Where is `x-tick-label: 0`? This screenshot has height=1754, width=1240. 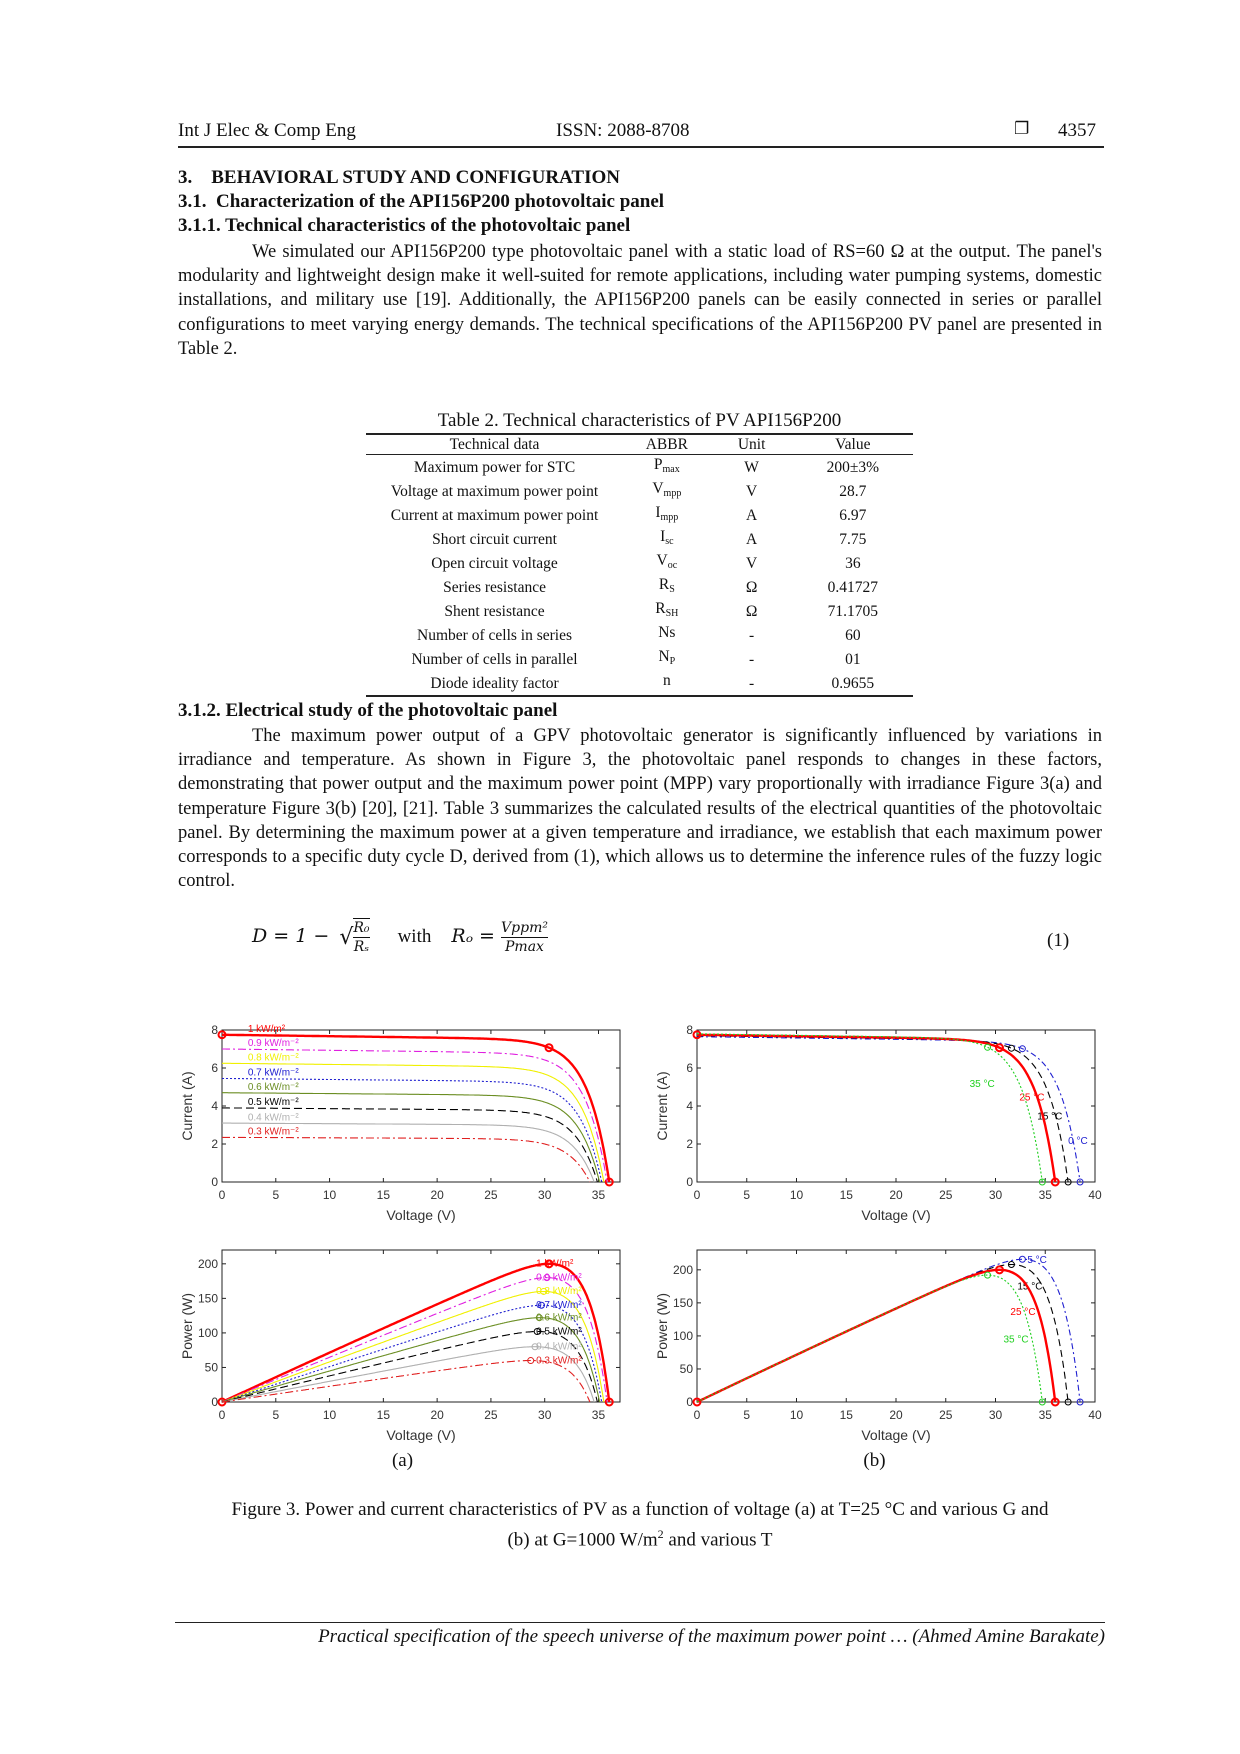 x-tick-label: 0 is located at coordinates (222, 1415).